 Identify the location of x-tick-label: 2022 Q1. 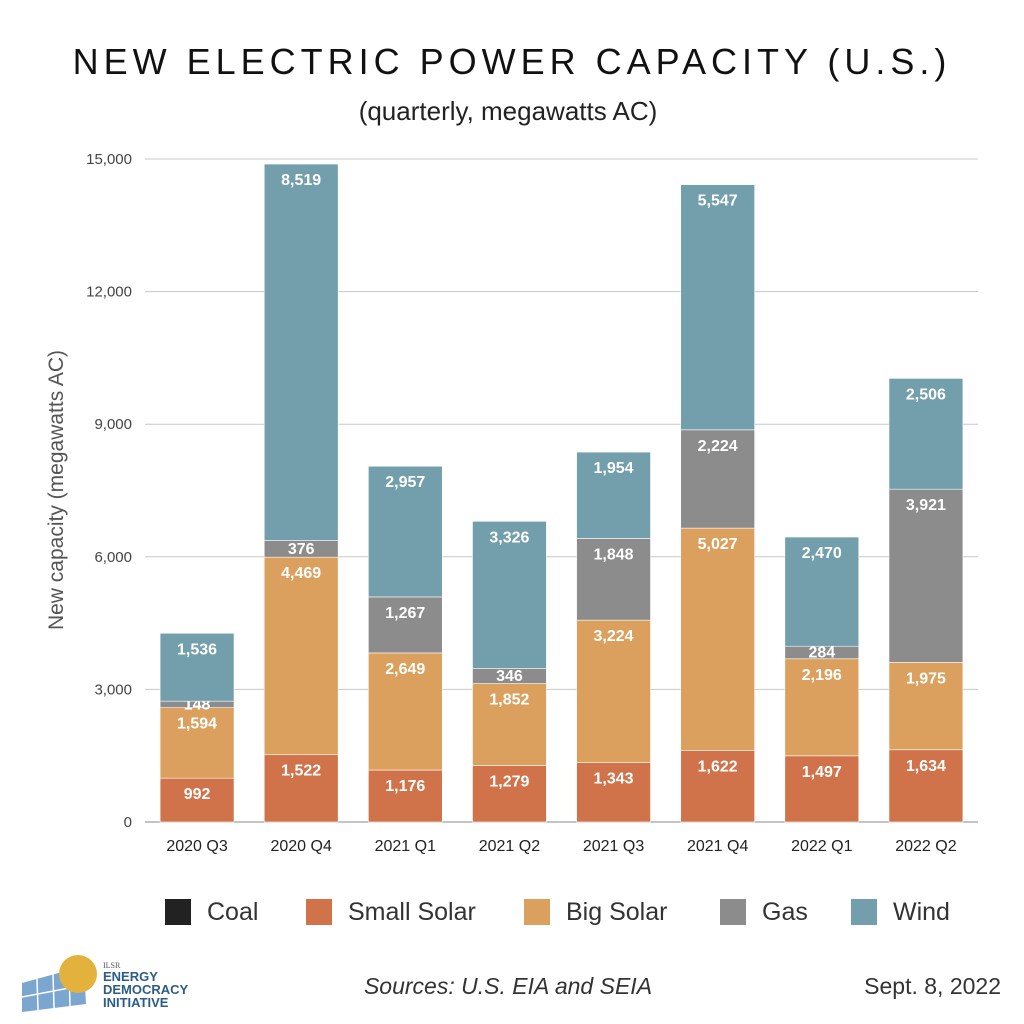
(821, 846).